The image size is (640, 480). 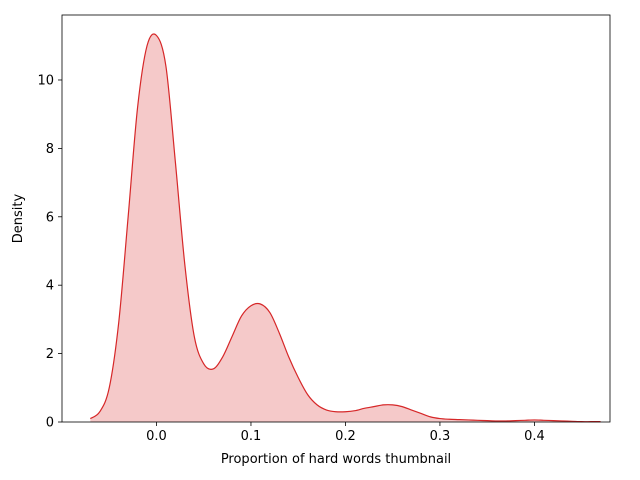 I want to click on y-tick-label: 8, so click(x=50, y=149).